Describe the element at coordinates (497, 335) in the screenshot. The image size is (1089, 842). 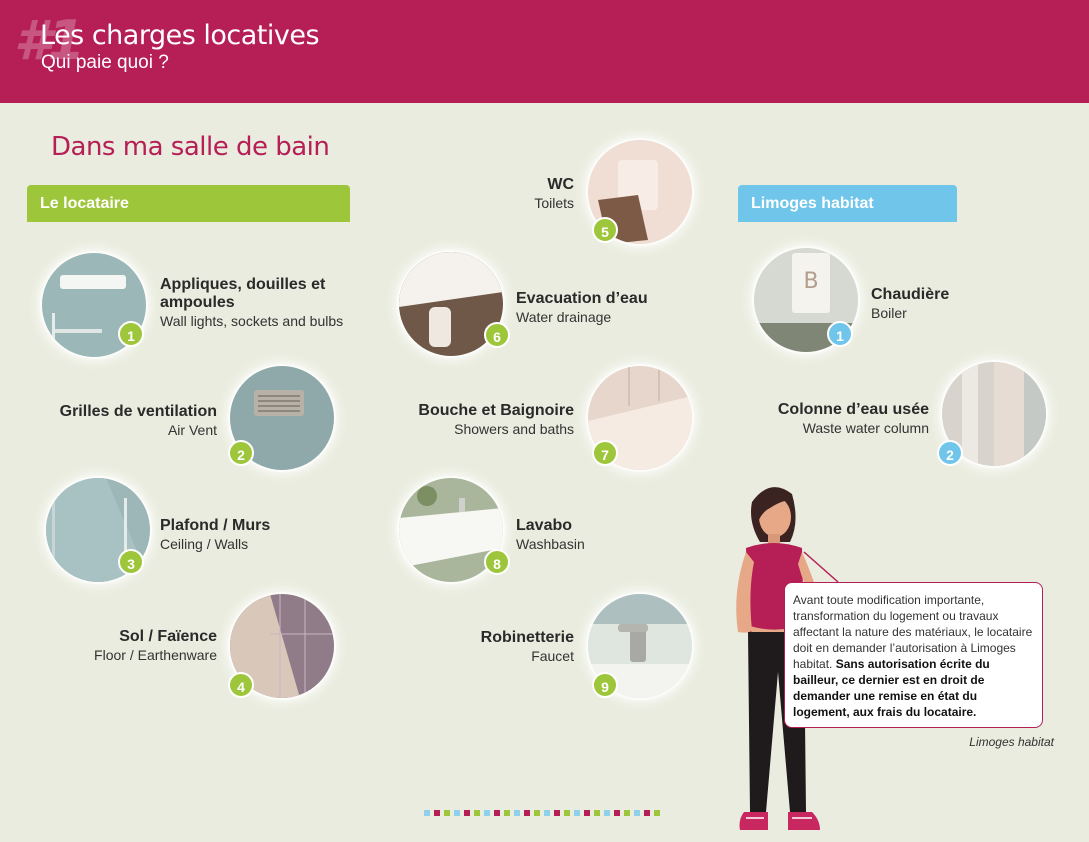
I see `item-number-badge: 6` at that location.